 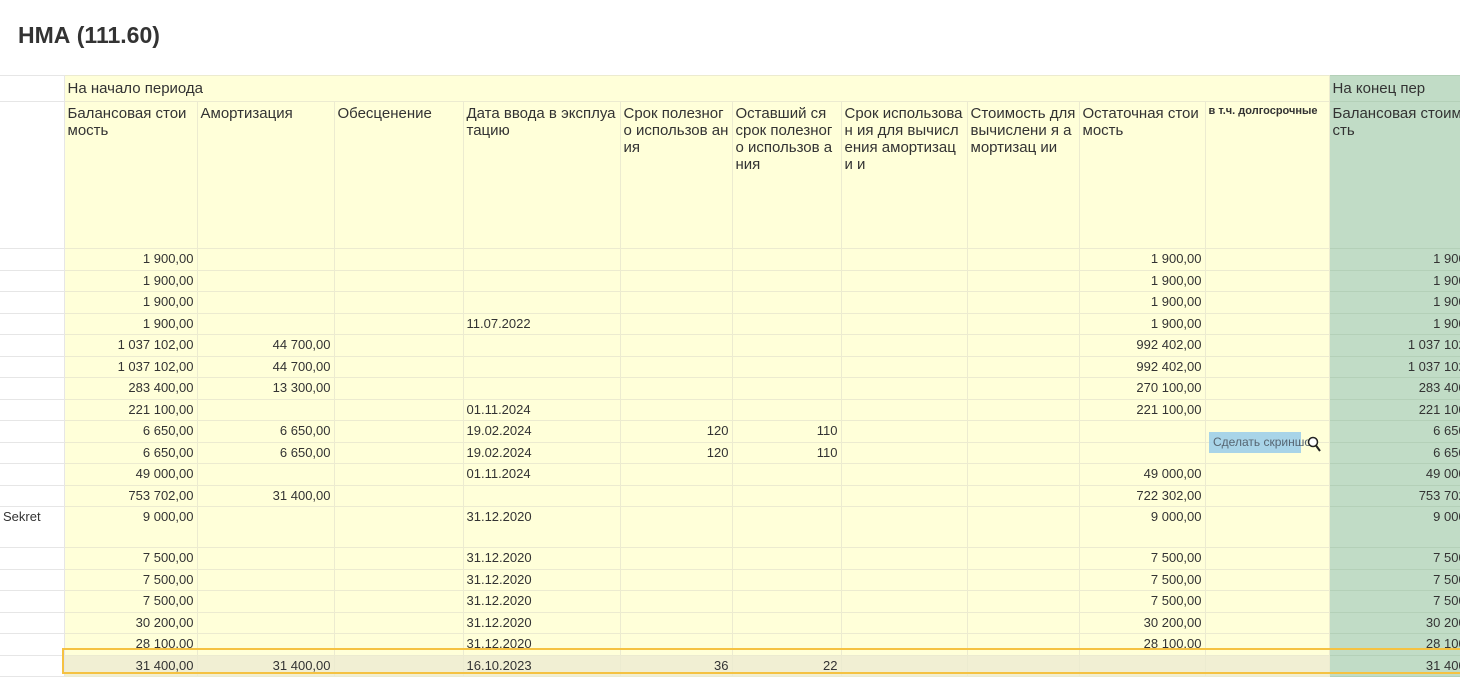 What do you see at coordinates (1394, 527) in the screenshot?
I see `table-cell: 9 000,0` at bounding box center [1394, 527].